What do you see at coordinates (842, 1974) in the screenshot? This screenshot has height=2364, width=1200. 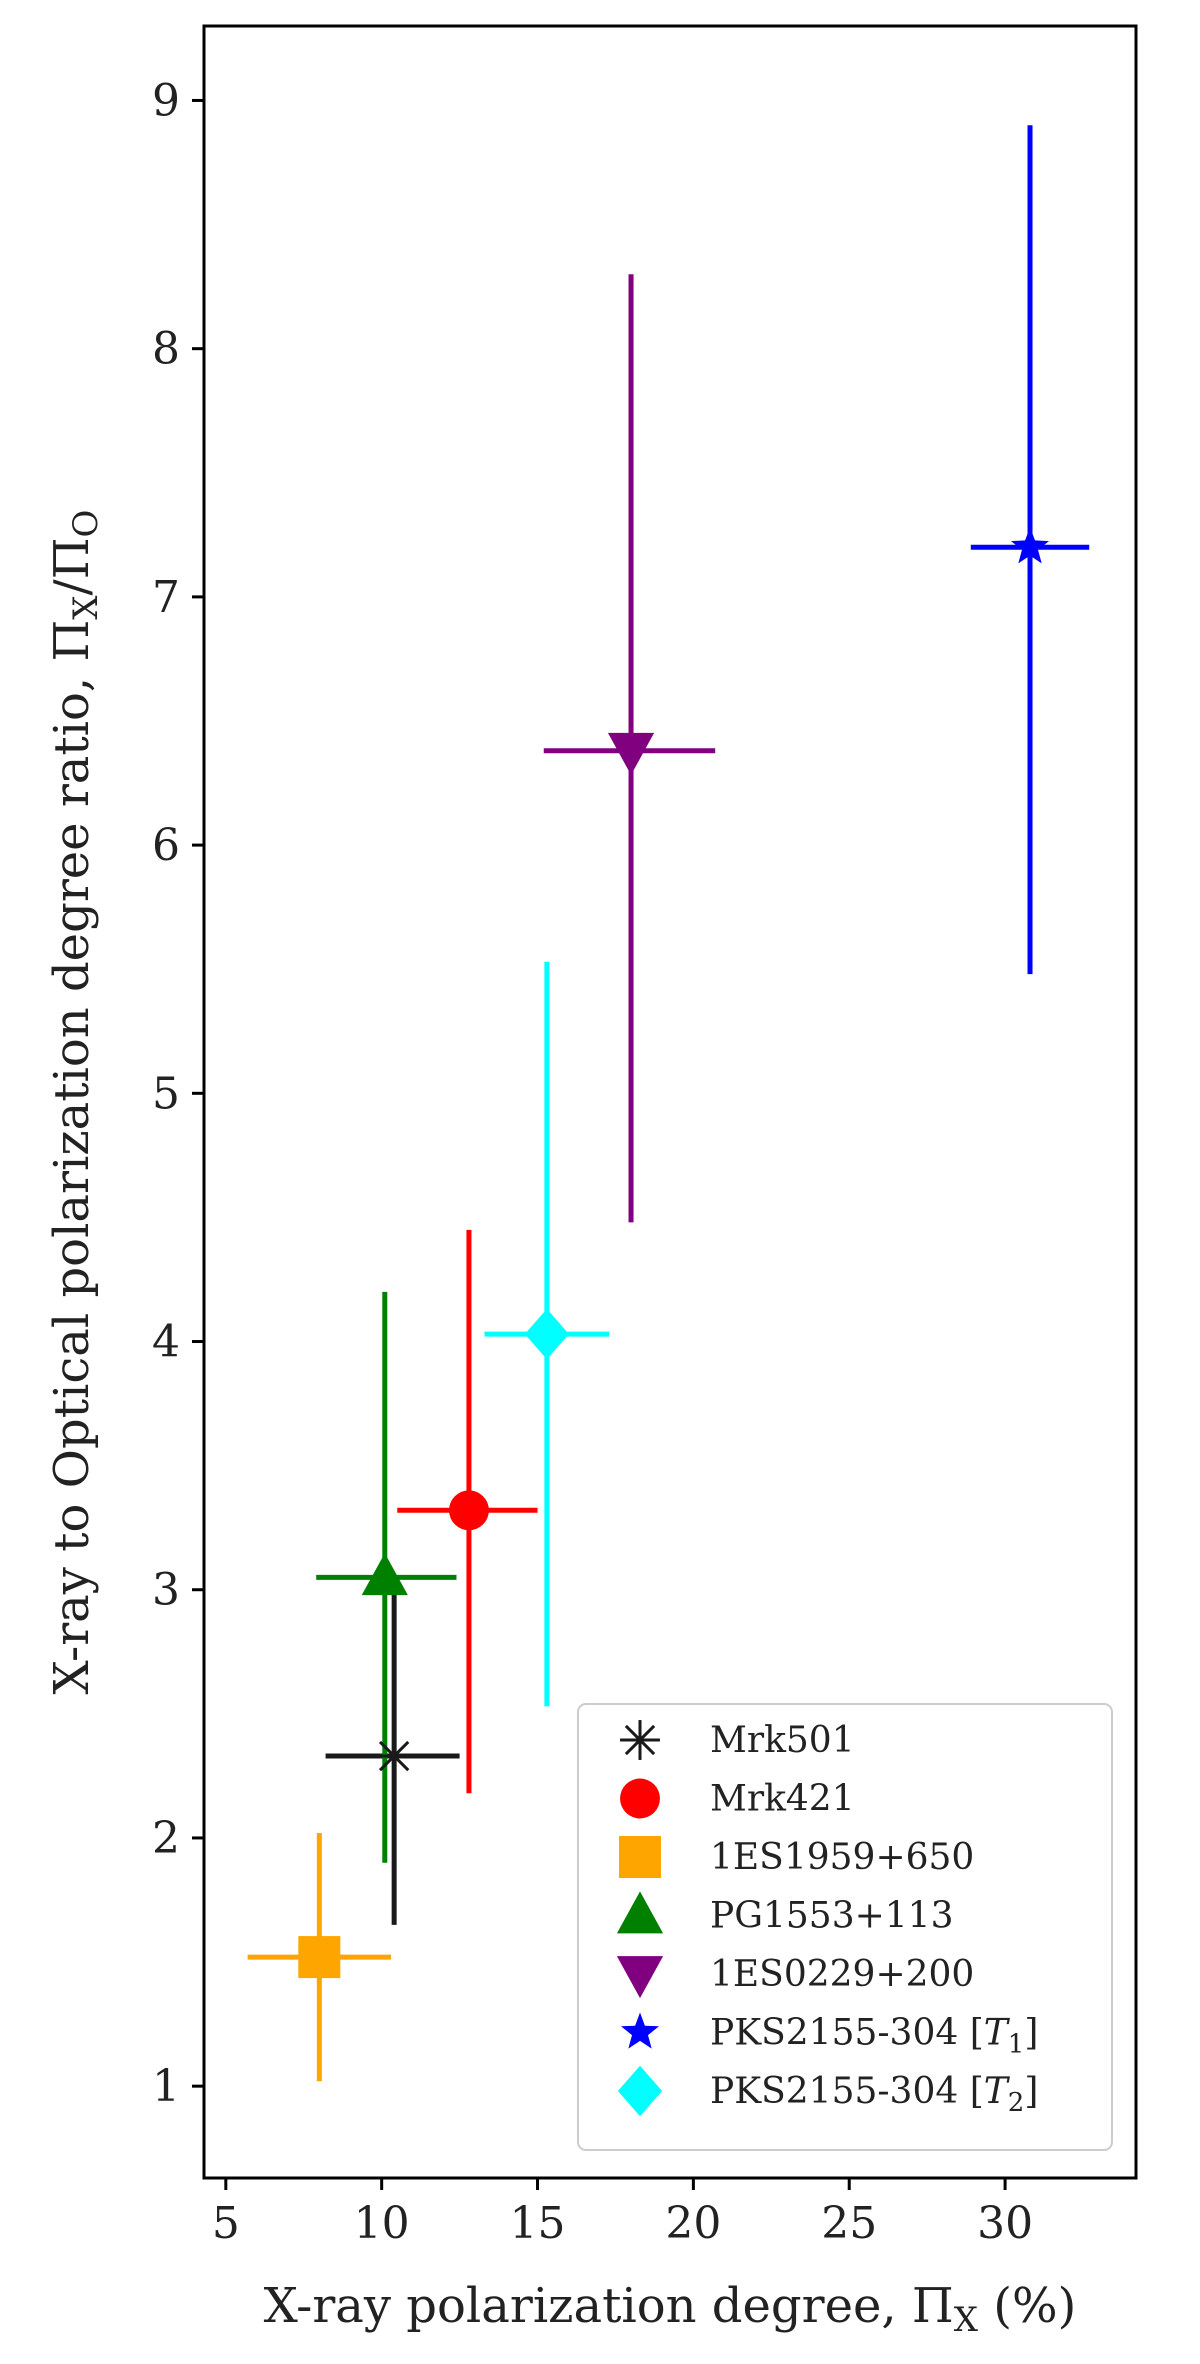 I see `legend-label-1es0229-200: 1ES0229+200` at bounding box center [842, 1974].